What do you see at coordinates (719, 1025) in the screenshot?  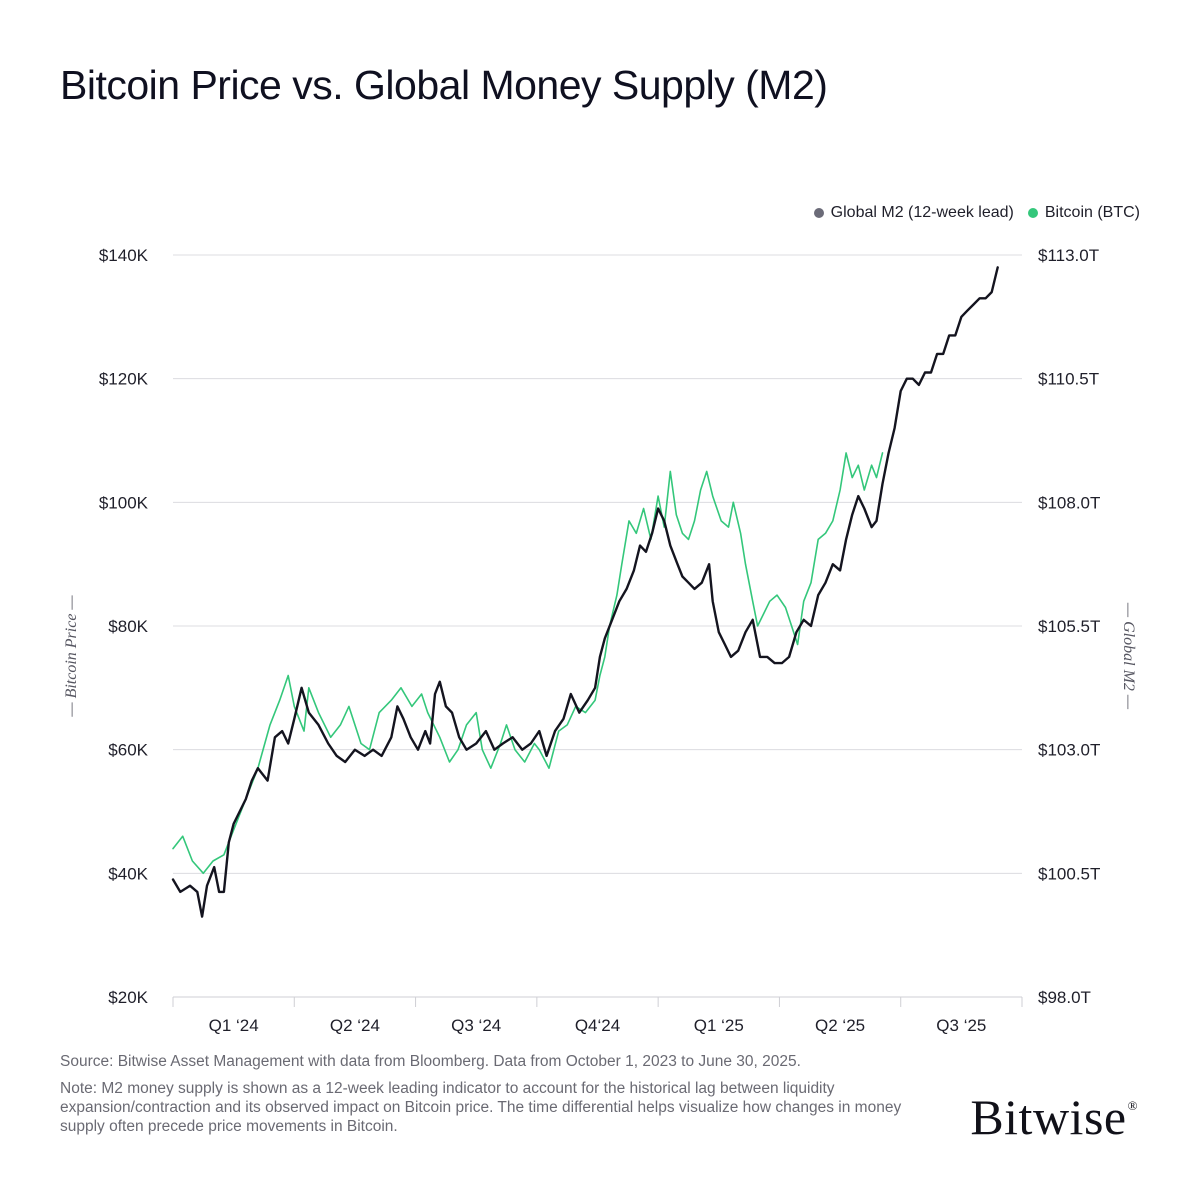 I see `x-tick-label: Q1 ‘25` at bounding box center [719, 1025].